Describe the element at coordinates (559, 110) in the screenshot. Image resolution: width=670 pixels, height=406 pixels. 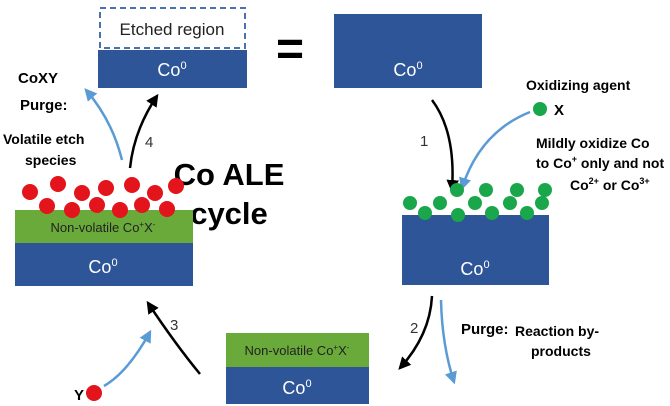
I see `x-species-label: X` at that location.